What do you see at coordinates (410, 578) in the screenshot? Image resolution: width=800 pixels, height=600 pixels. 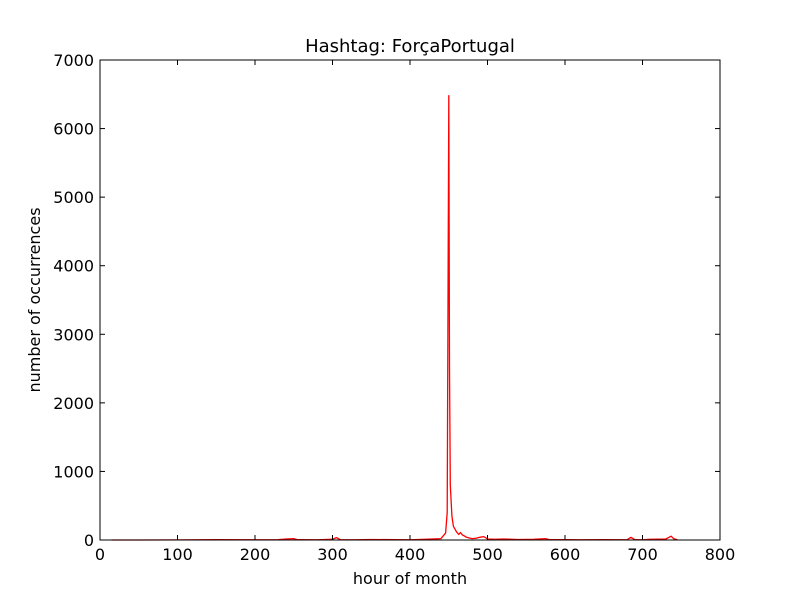 I see `x-axis-label: hour of month` at bounding box center [410, 578].